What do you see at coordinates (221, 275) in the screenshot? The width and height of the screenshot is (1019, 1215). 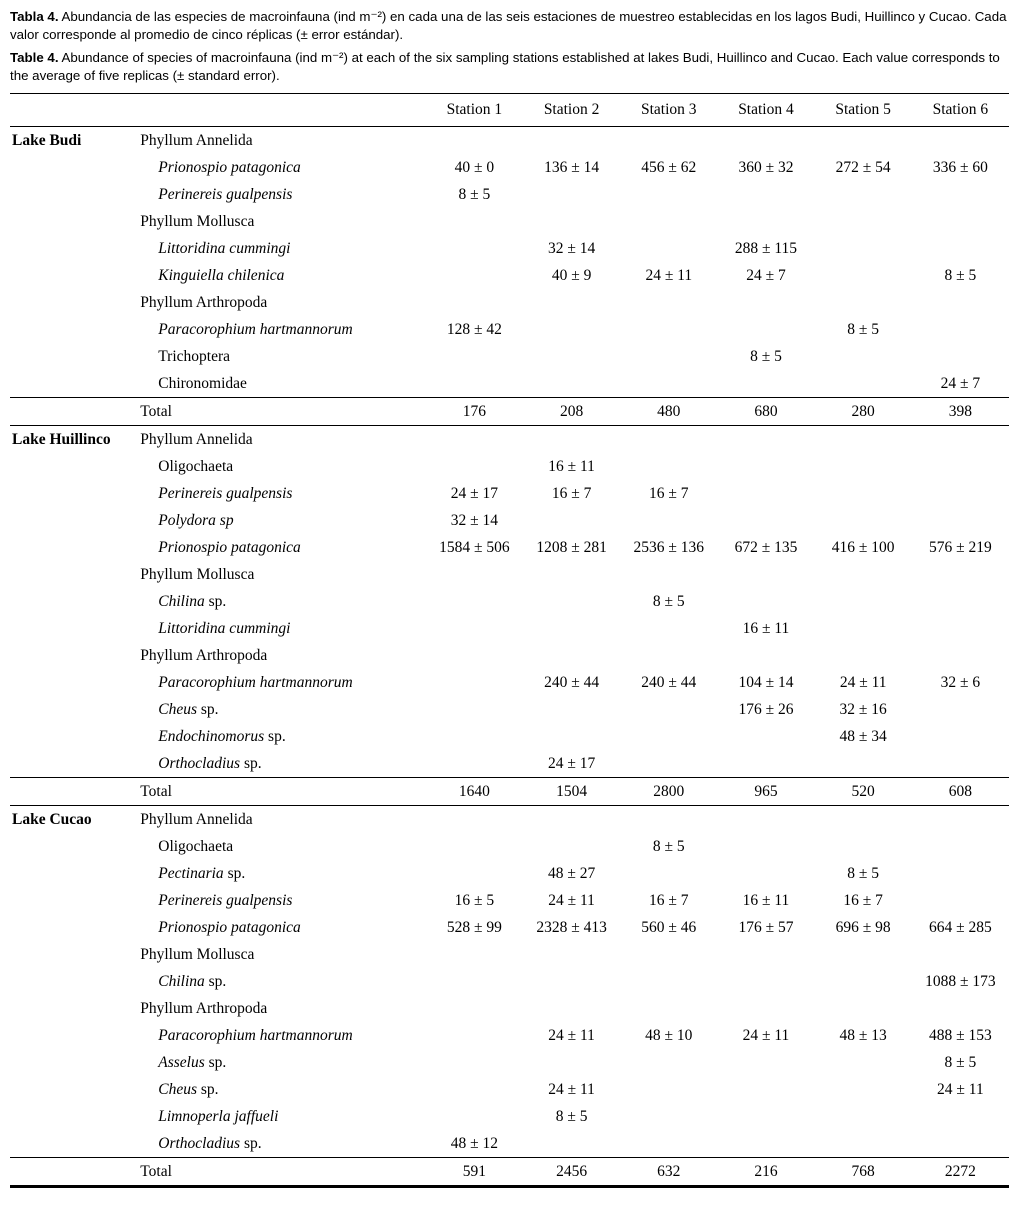 I see `taxon-label: Kinguiella chilenica` at bounding box center [221, 275].